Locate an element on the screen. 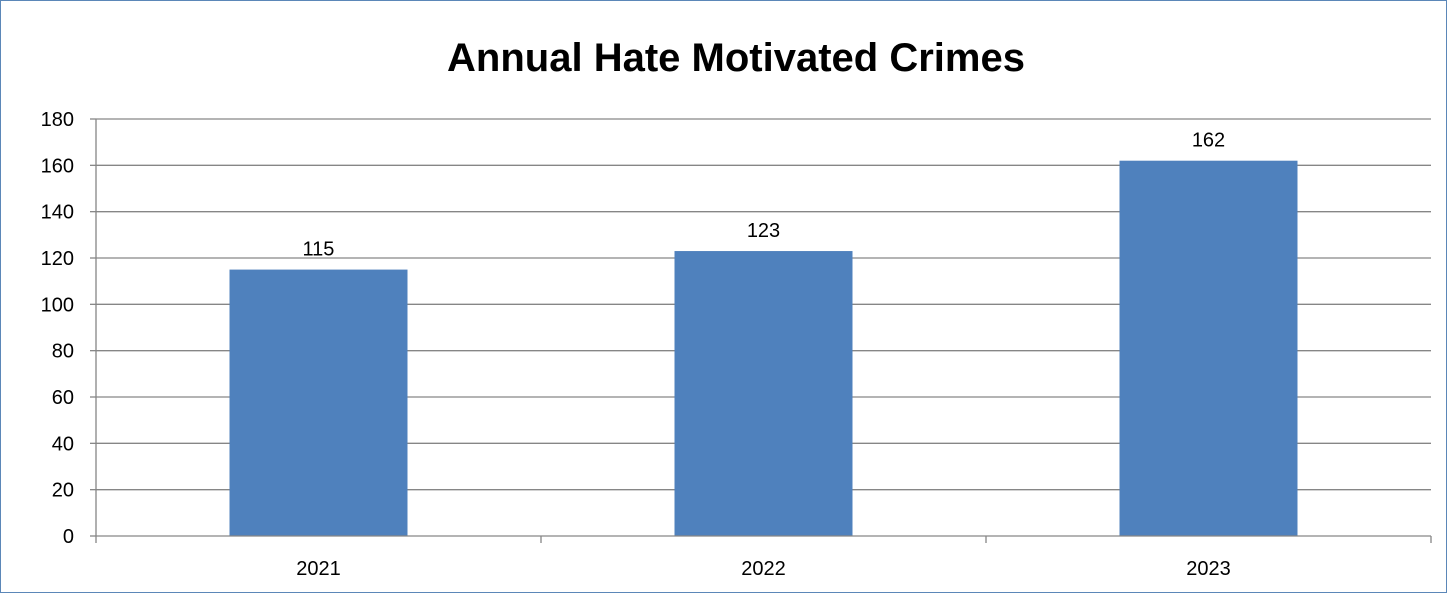 The width and height of the screenshot is (1447, 593). y-tick-label: 100 is located at coordinates (57, 305).